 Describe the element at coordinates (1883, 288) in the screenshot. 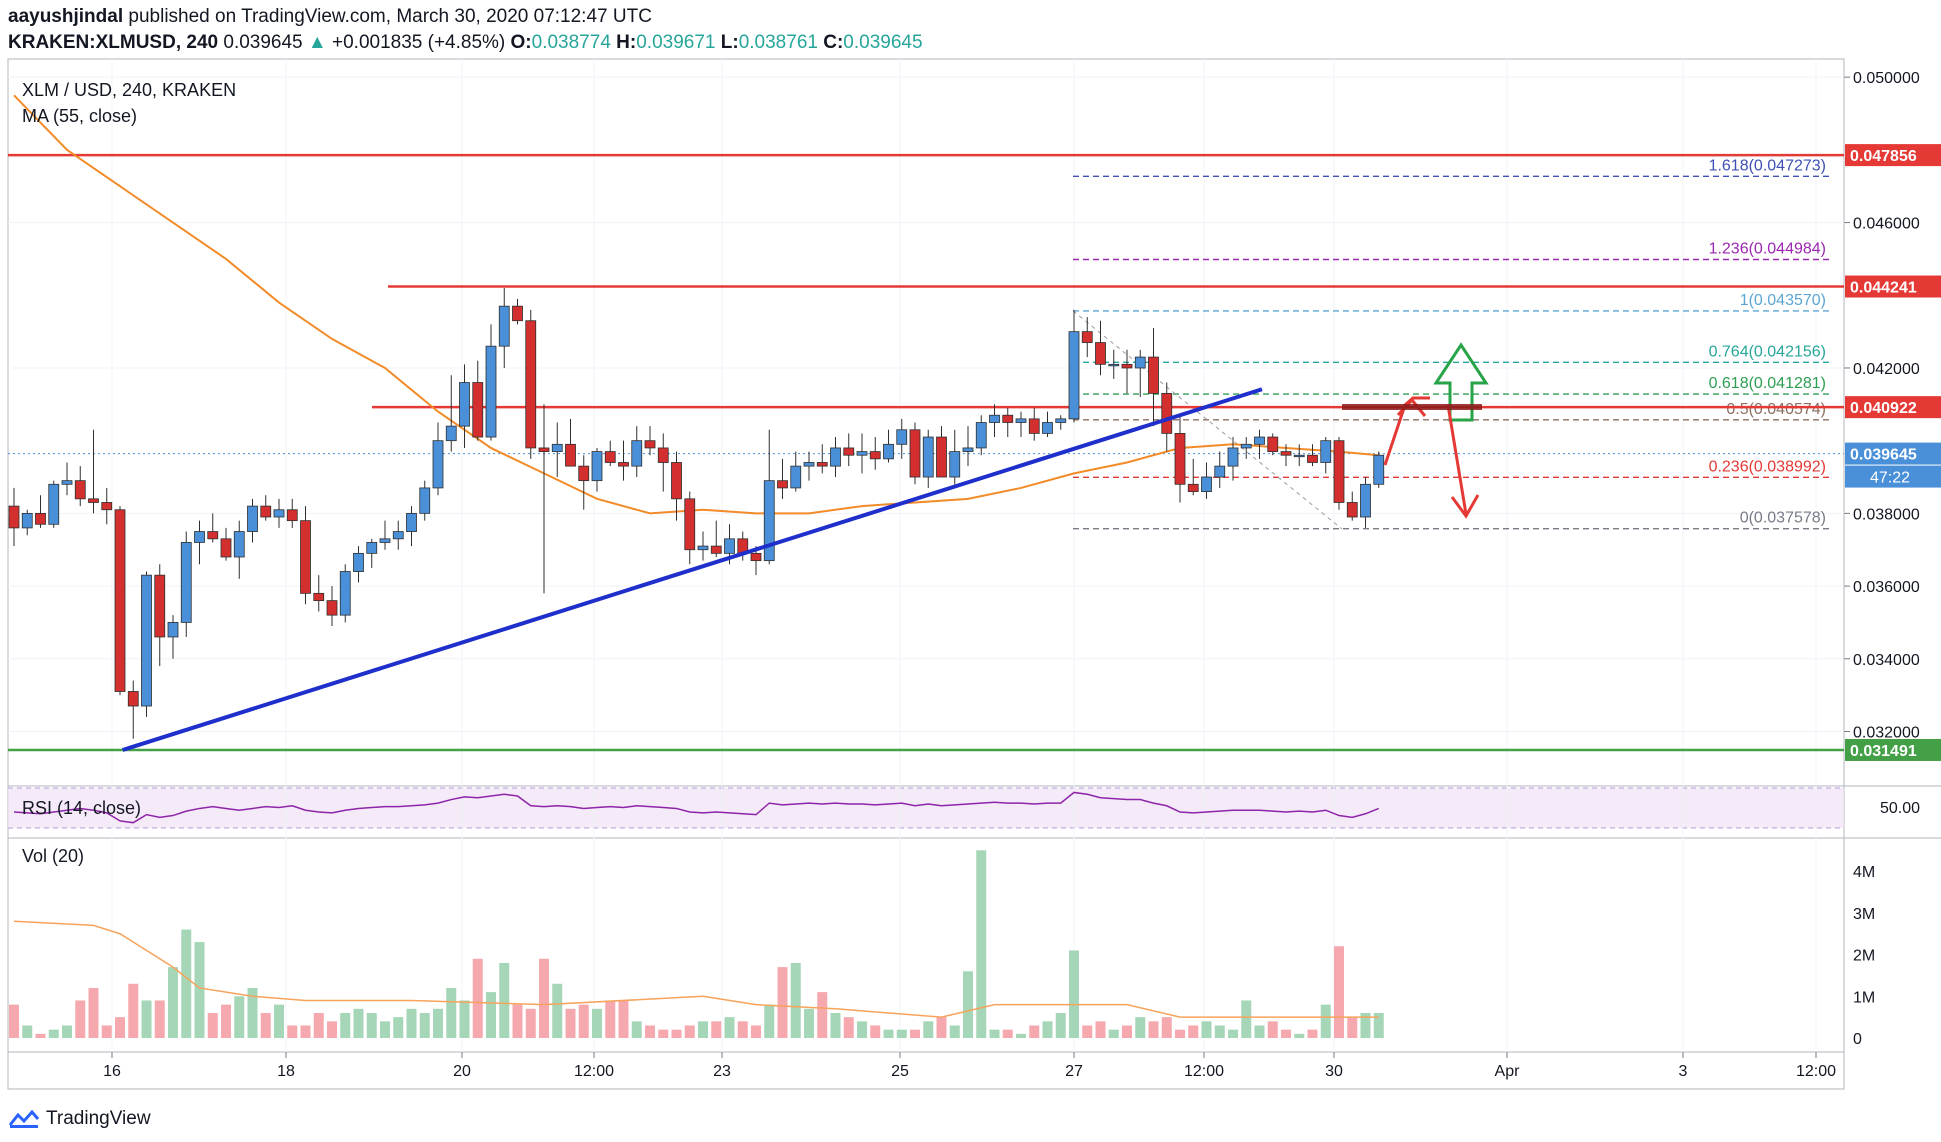

I see `resistance-line-2-label: 0.044241` at that location.